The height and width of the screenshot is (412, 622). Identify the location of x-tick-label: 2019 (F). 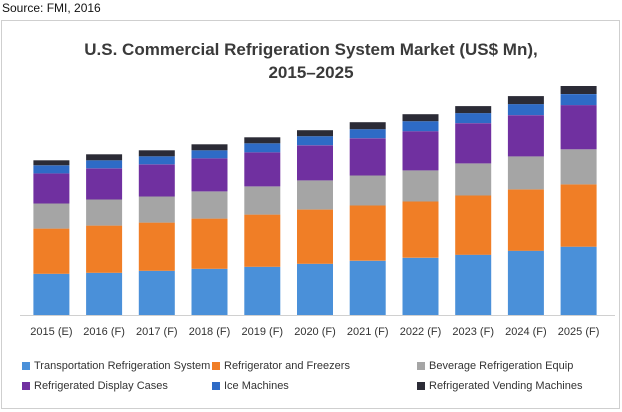
(263, 332).